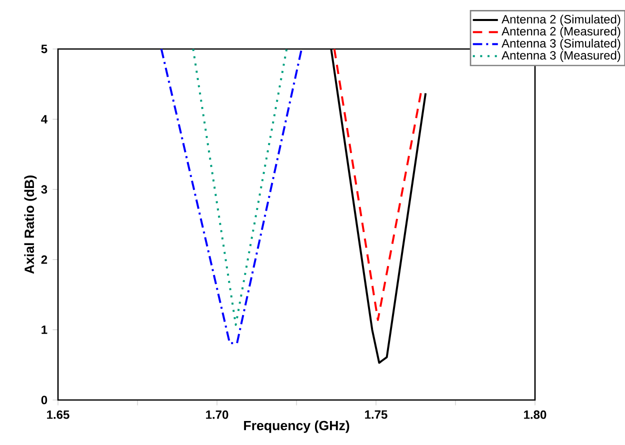 The image size is (625, 445). Describe the element at coordinates (297, 426) in the screenshot. I see `x-axis-title: Frequency (GHz)` at that location.